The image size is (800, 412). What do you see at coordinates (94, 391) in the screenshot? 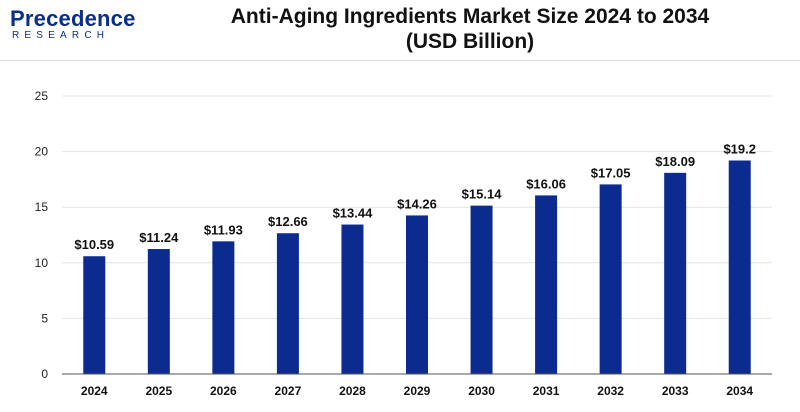
I see `x-tick-label: 2024` at bounding box center [94, 391].